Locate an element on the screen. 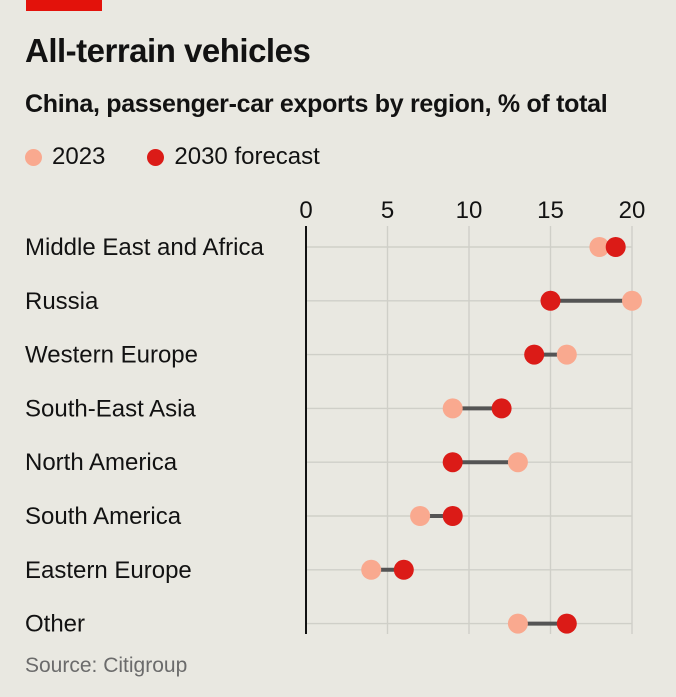  legend-swatch-2023 is located at coordinates (33, 157).